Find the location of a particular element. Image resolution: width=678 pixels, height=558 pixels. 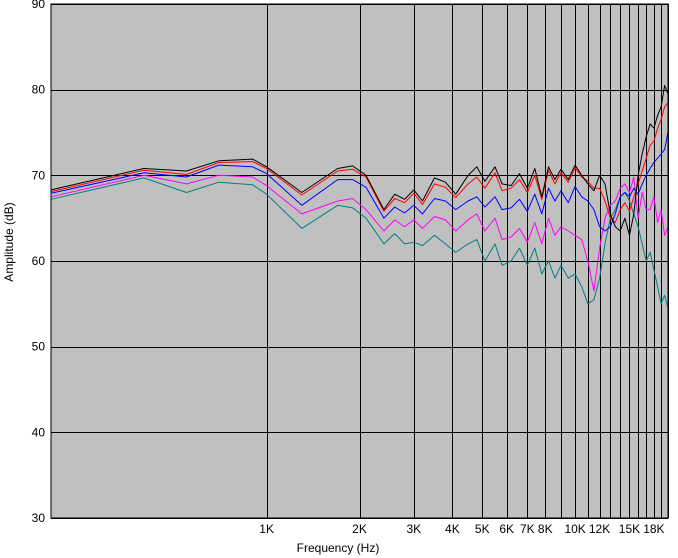

y-tick-label: 30 is located at coordinates (39, 518).